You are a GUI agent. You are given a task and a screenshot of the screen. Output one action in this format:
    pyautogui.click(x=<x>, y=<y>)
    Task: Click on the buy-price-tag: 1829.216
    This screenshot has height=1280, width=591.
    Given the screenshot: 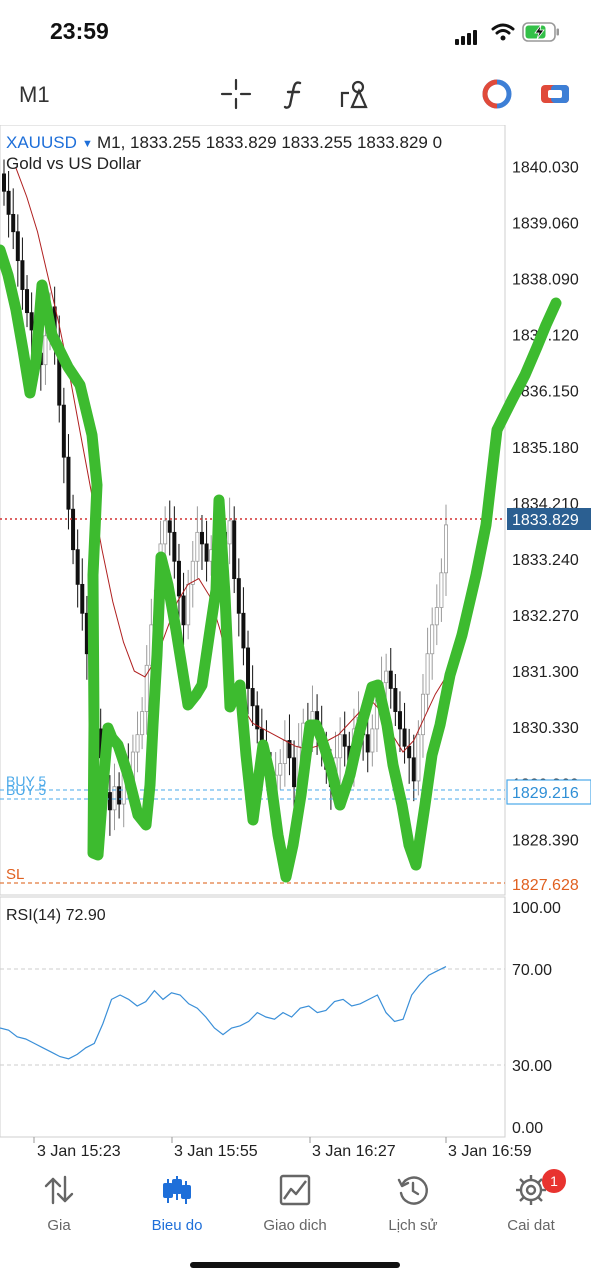 What is the action you would take?
    pyautogui.click(x=545, y=793)
    